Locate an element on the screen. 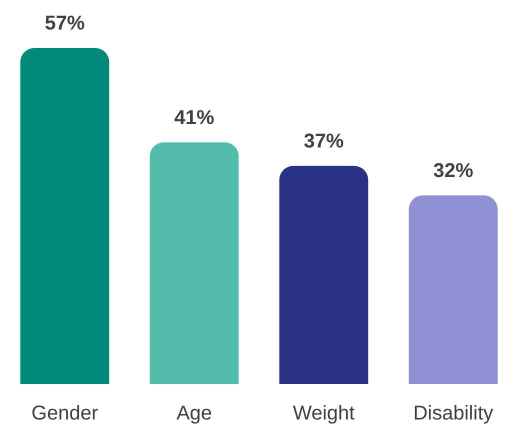  data-label: 41% is located at coordinates (194, 117).